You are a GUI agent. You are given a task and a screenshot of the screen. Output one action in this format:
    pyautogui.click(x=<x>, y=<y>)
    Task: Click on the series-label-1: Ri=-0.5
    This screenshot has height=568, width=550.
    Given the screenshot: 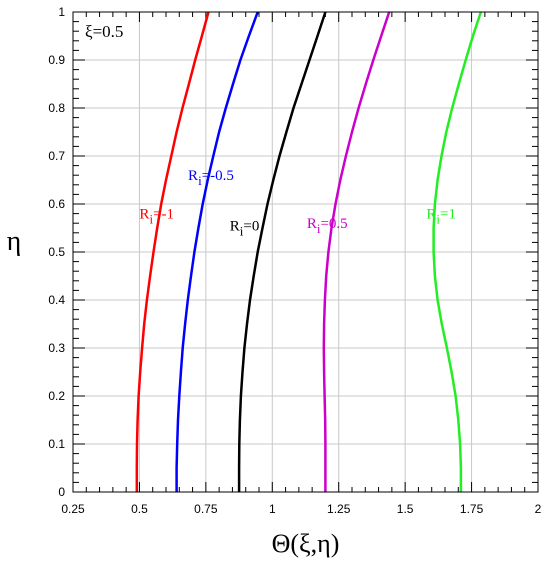 What is the action you would take?
    pyautogui.click(x=211, y=178)
    